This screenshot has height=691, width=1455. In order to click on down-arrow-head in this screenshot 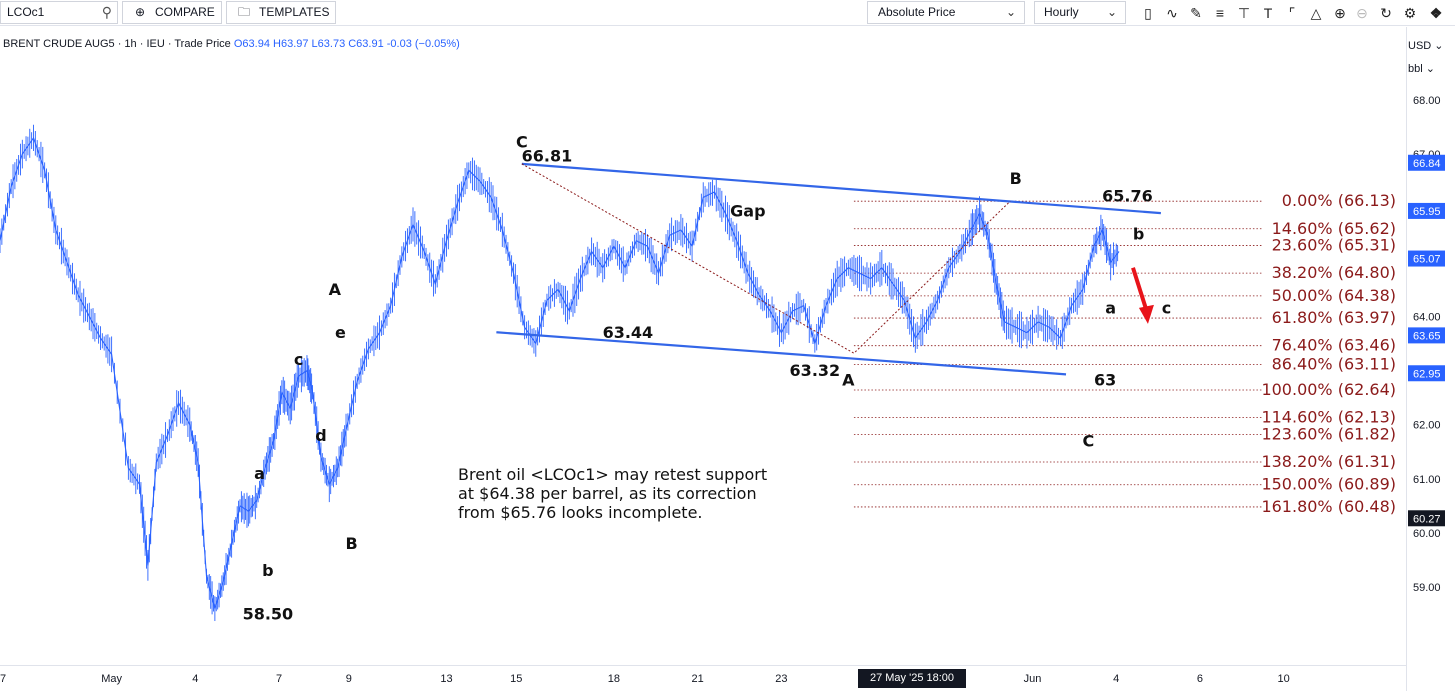, I will do `click(1146, 314)`.